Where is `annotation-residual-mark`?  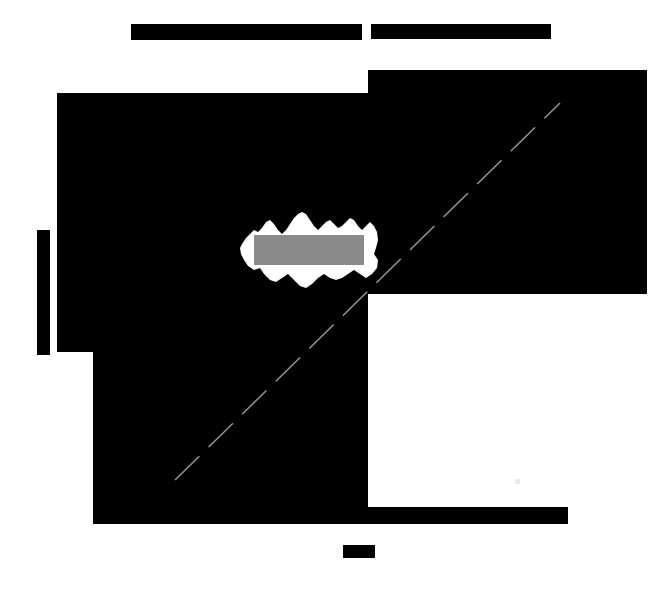 annotation-residual-mark is located at coordinates (517, 481).